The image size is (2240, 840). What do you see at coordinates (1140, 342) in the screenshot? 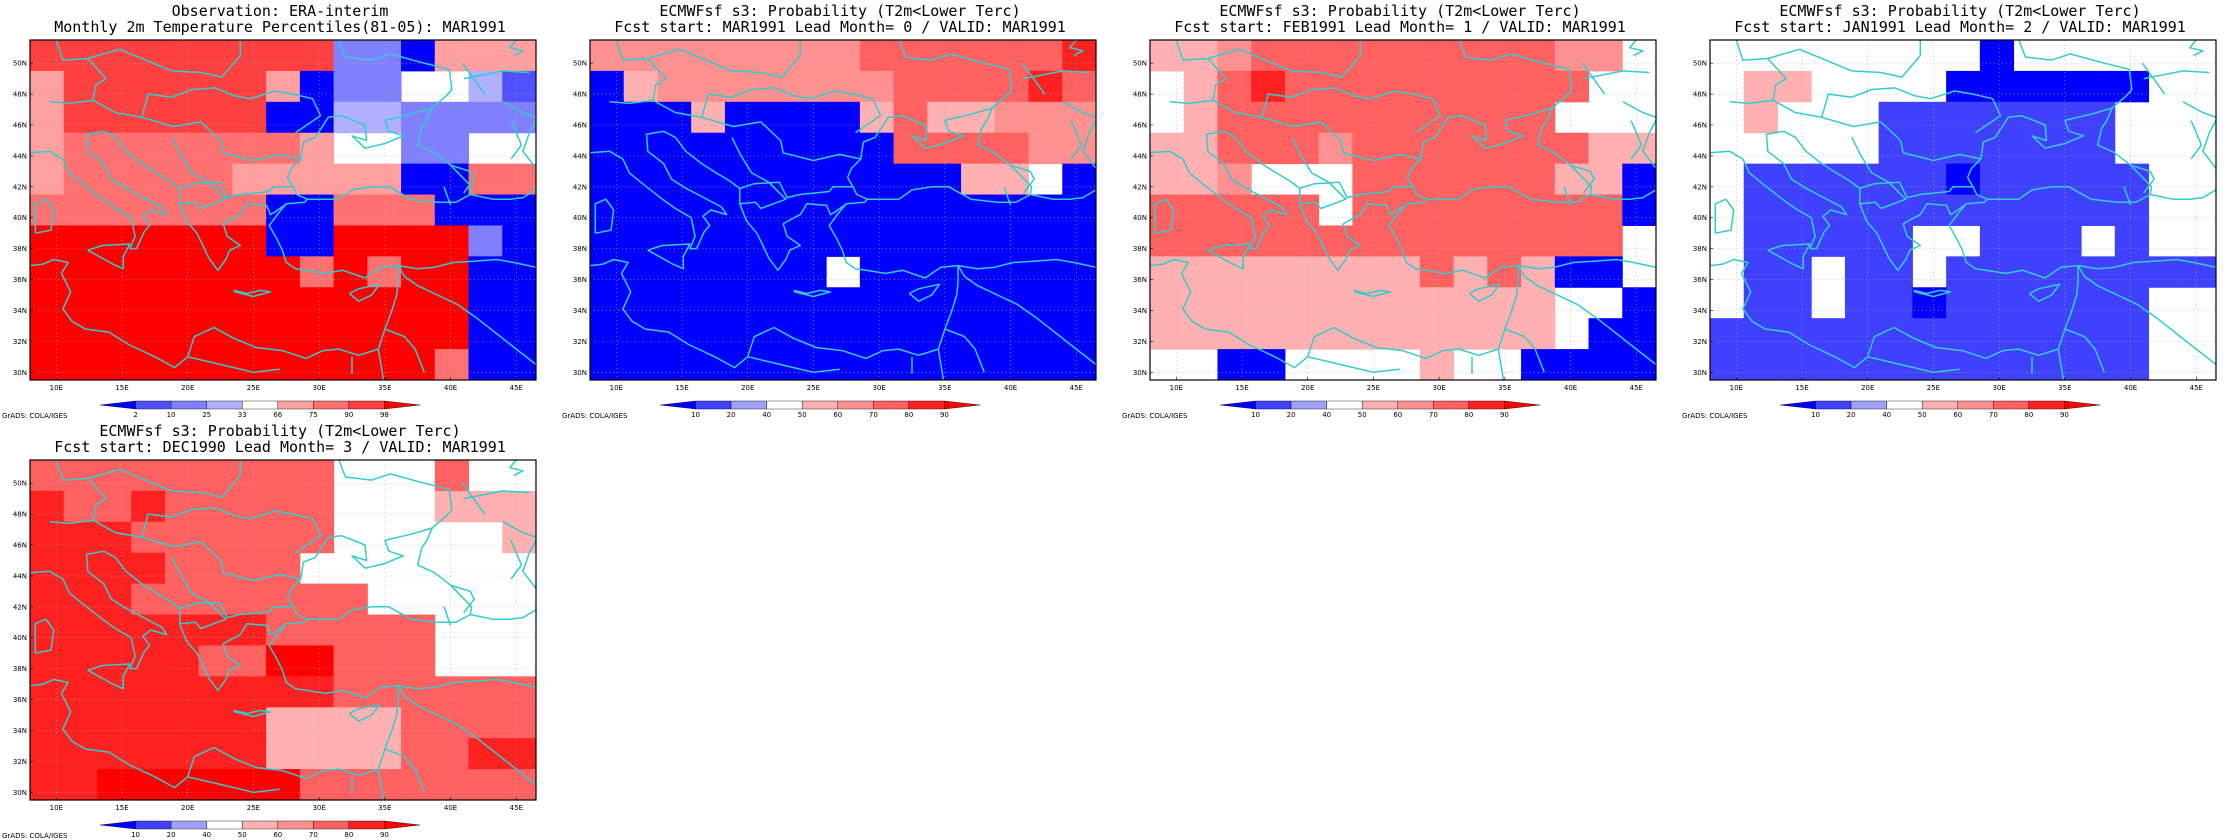
I see `lat-tick-label: 32N` at bounding box center [1140, 342].